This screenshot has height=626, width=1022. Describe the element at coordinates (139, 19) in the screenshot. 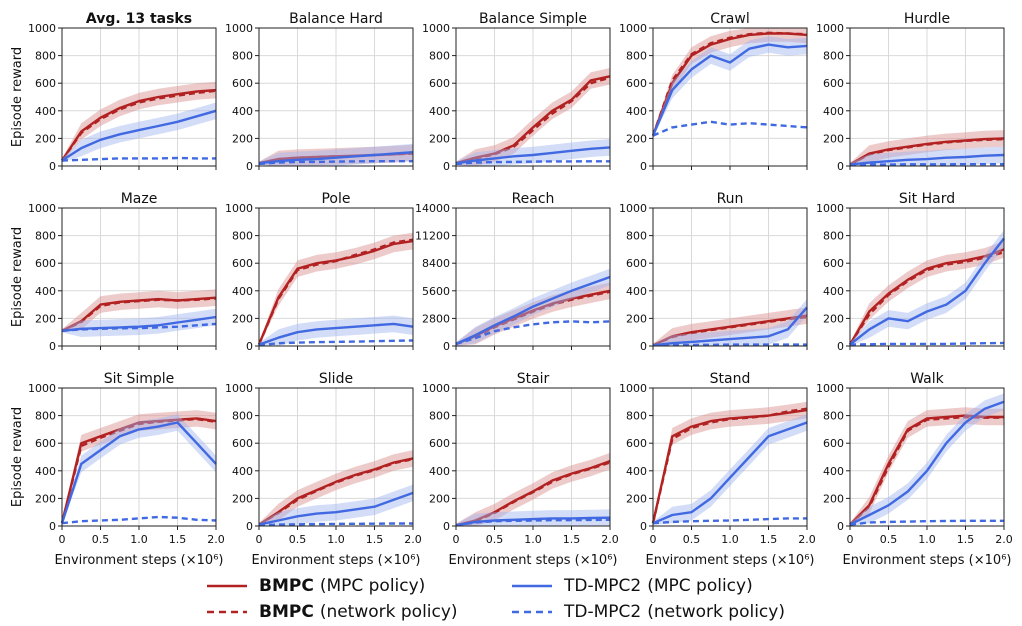

I see `subplot-title: Avg. 13 tasks` at that location.